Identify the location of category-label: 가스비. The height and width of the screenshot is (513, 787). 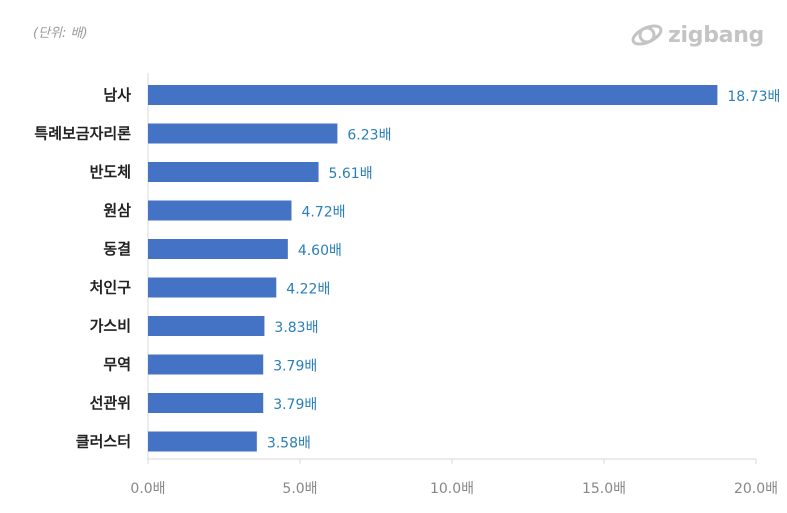
(110, 326).